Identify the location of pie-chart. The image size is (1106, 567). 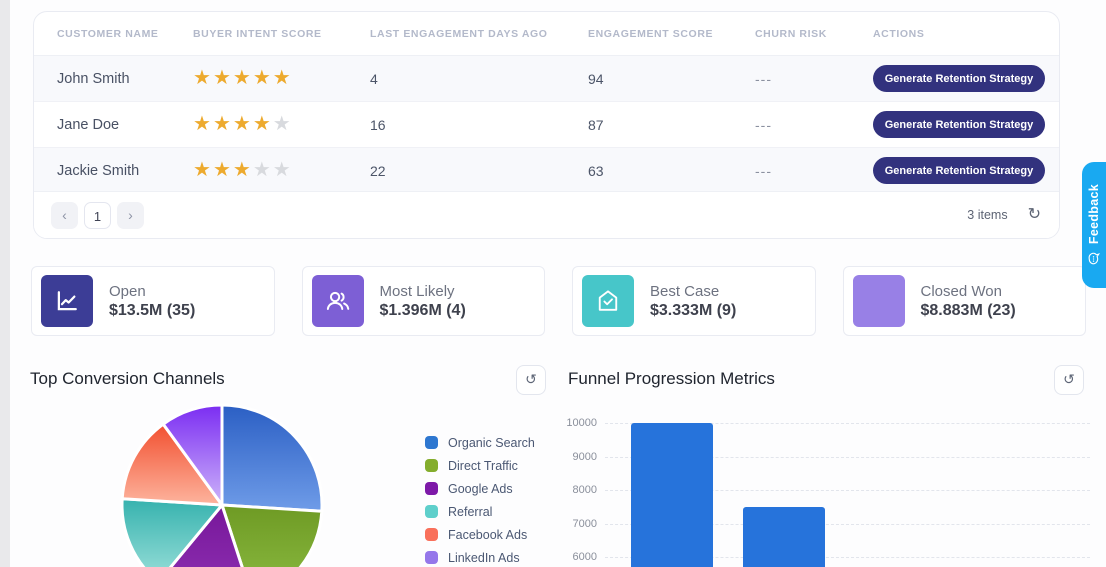
(222, 485).